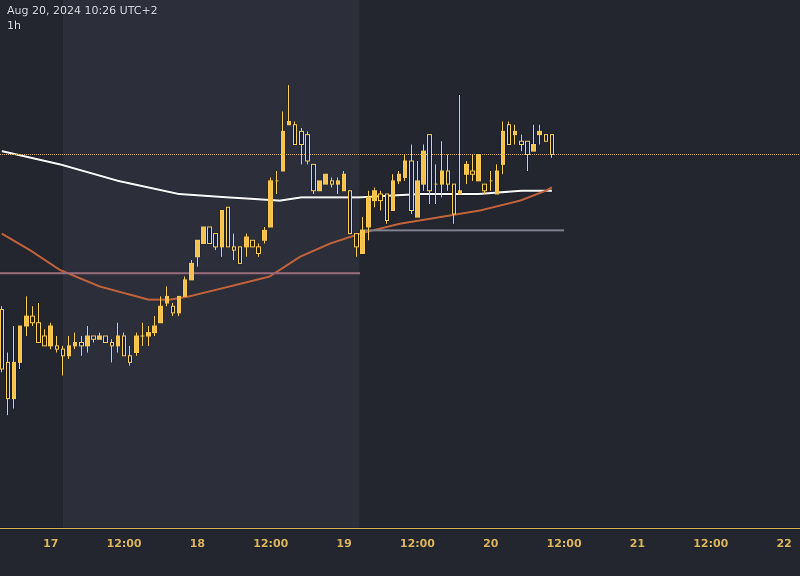 The width and height of the screenshot is (800, 576). What do you see at coordinates (344, 543) in the screenshot?
I see `x-tick-label: 19` at bounding box center [344, 543].